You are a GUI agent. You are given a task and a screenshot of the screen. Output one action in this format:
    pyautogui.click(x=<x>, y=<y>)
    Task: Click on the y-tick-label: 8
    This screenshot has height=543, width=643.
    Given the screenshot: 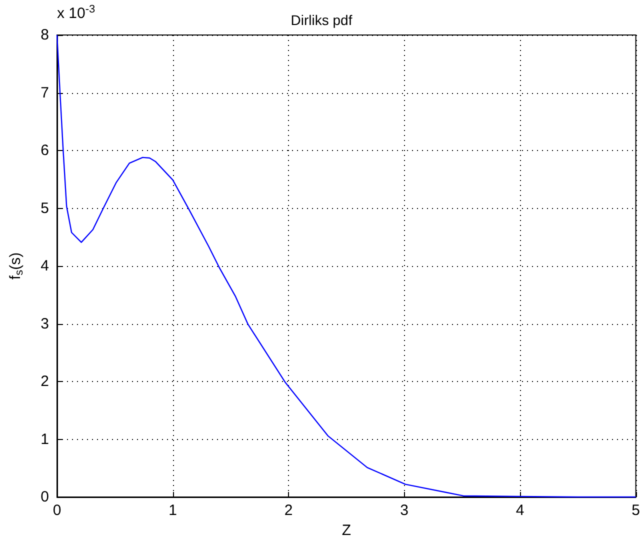 What is the action you would take?
    pyautogui.click(x=44, y=35)
    